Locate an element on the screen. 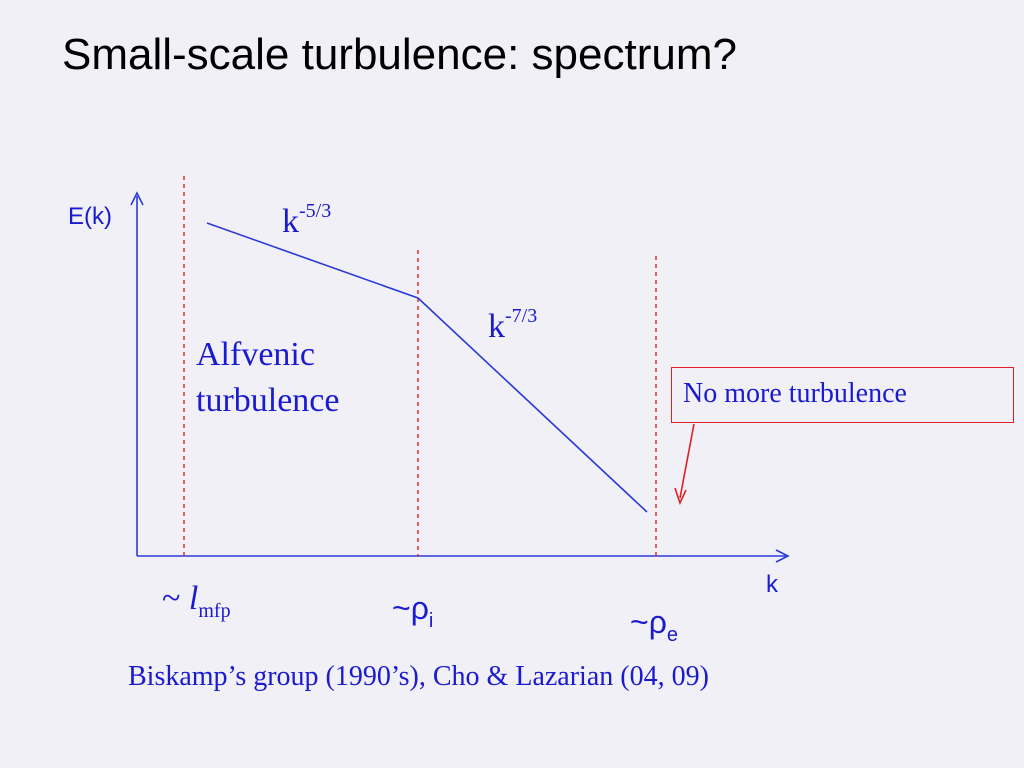  tick-label-rho-i: ~ρi is located at coordinates (412, 611).